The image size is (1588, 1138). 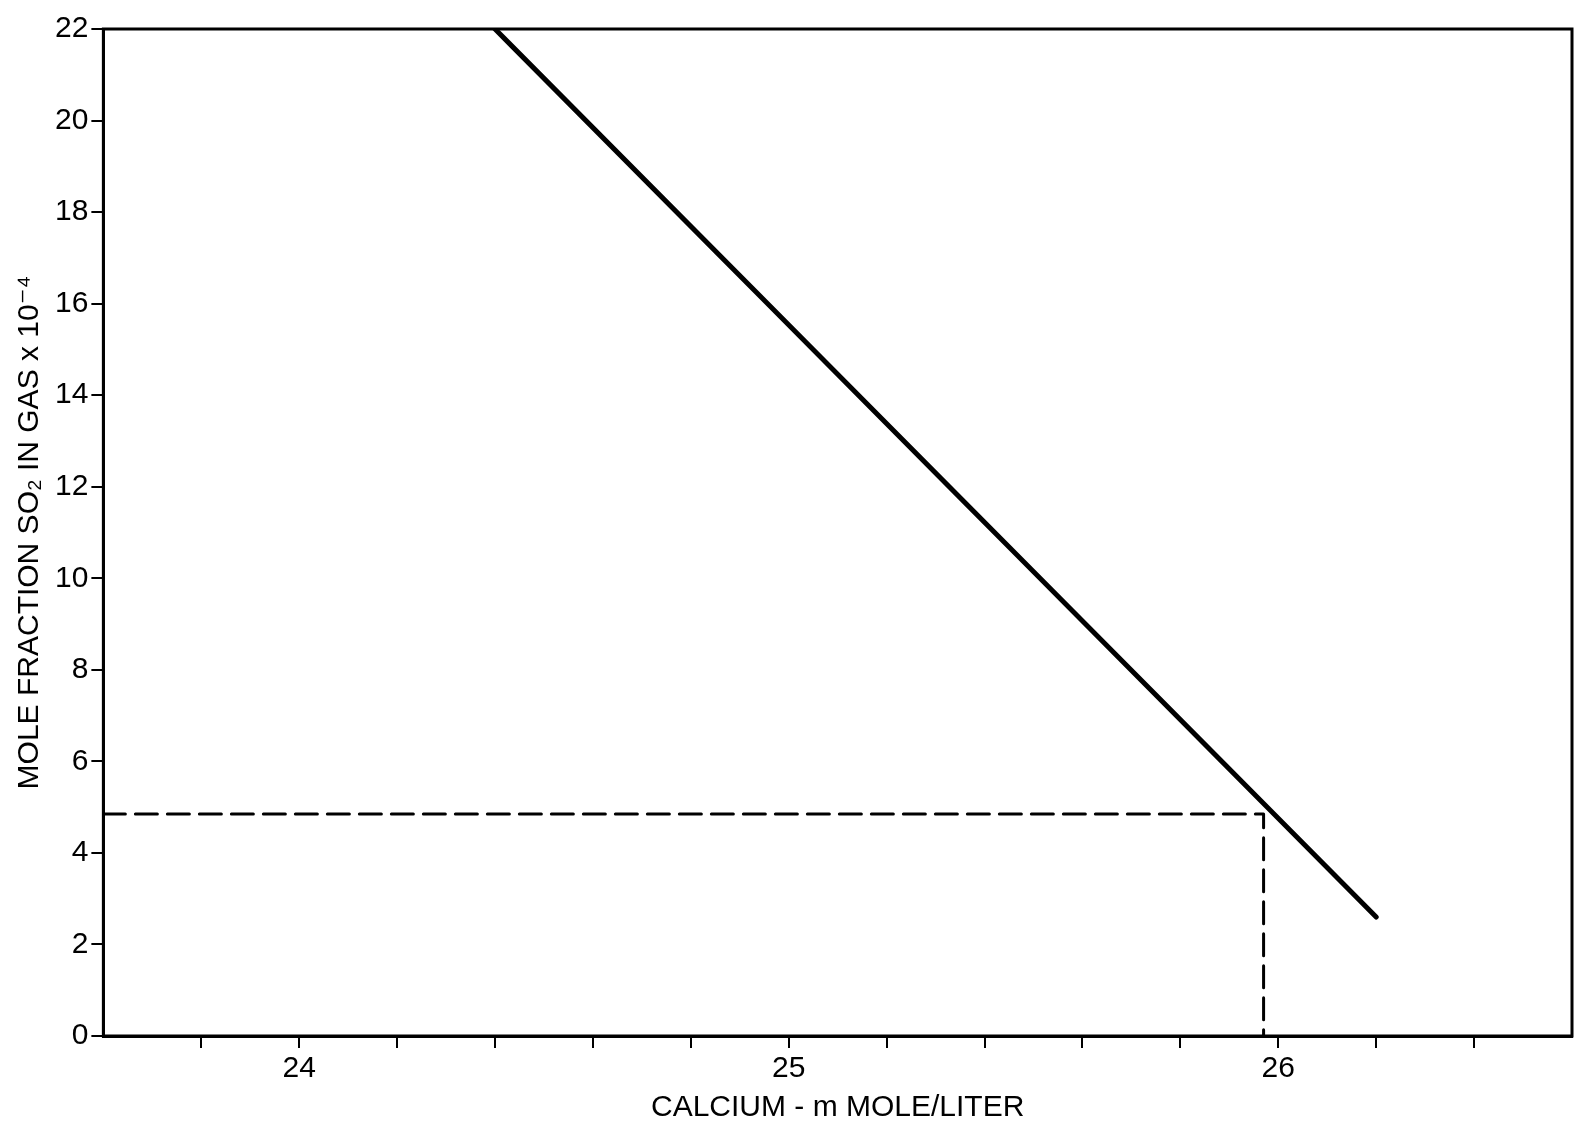 What do you see at coordinates (71, 301) in the screenshot?
I see `y-tick-label: 16` at bounding box center [71, 301].